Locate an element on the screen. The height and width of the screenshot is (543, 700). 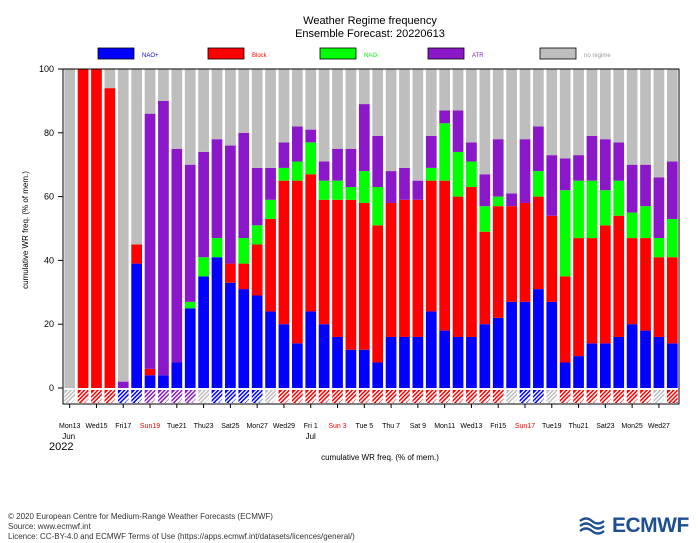
ecmwf-wave-icon is located at coordinates (592, 526).